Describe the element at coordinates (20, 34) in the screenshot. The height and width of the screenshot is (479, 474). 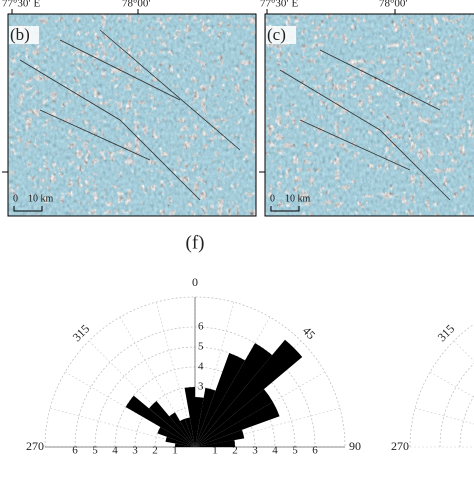
I see `panel-label: (b)` at that location.